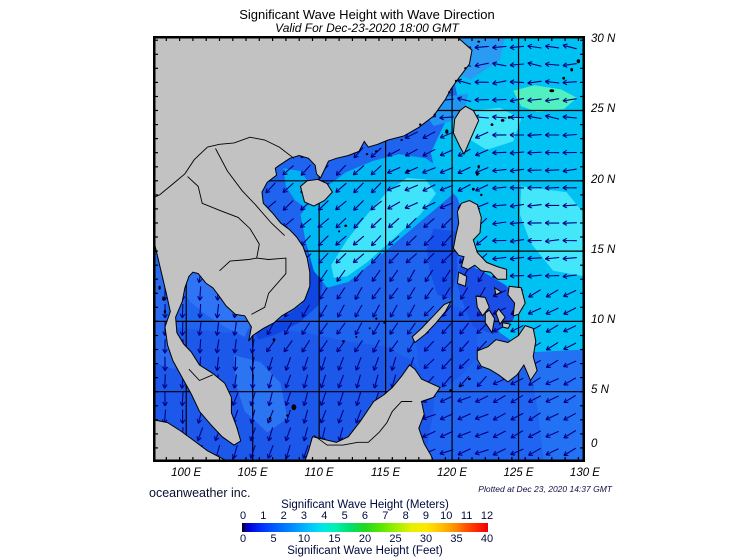 The height and width of the screenshot is (560, 755). What do you see at coordinates (518, 473) in the screenshot?
I see `lon-label-125e: 125 E` at bounding box center [518, 473].